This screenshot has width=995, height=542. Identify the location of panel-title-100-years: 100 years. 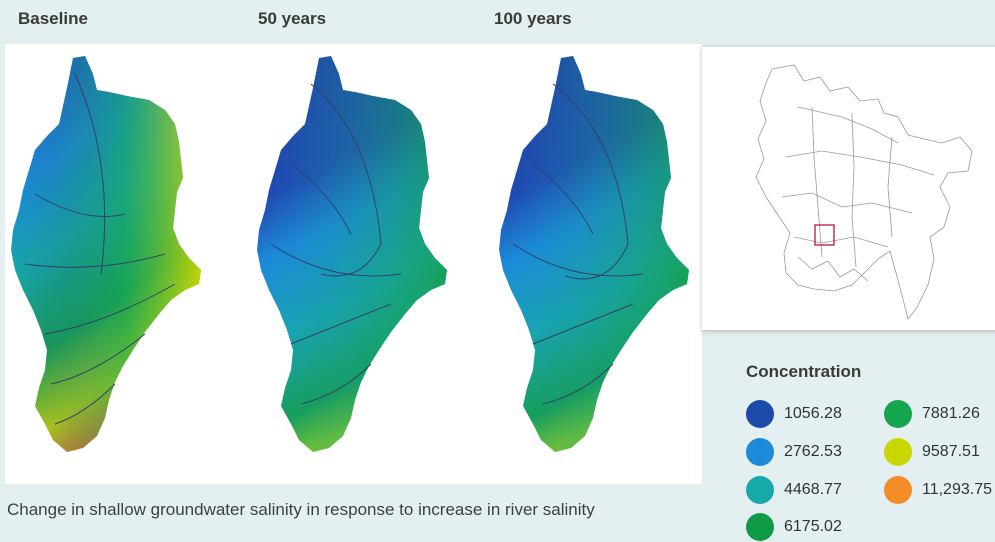
(533, 18).